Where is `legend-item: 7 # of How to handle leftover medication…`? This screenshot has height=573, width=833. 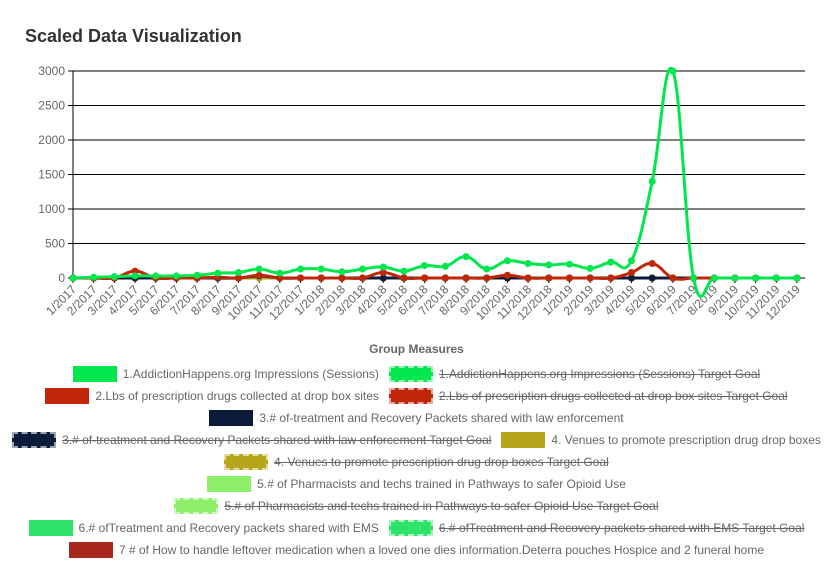 legend-item: 7 # of How to handle leftover medication… is located at coordinates (416, 550).